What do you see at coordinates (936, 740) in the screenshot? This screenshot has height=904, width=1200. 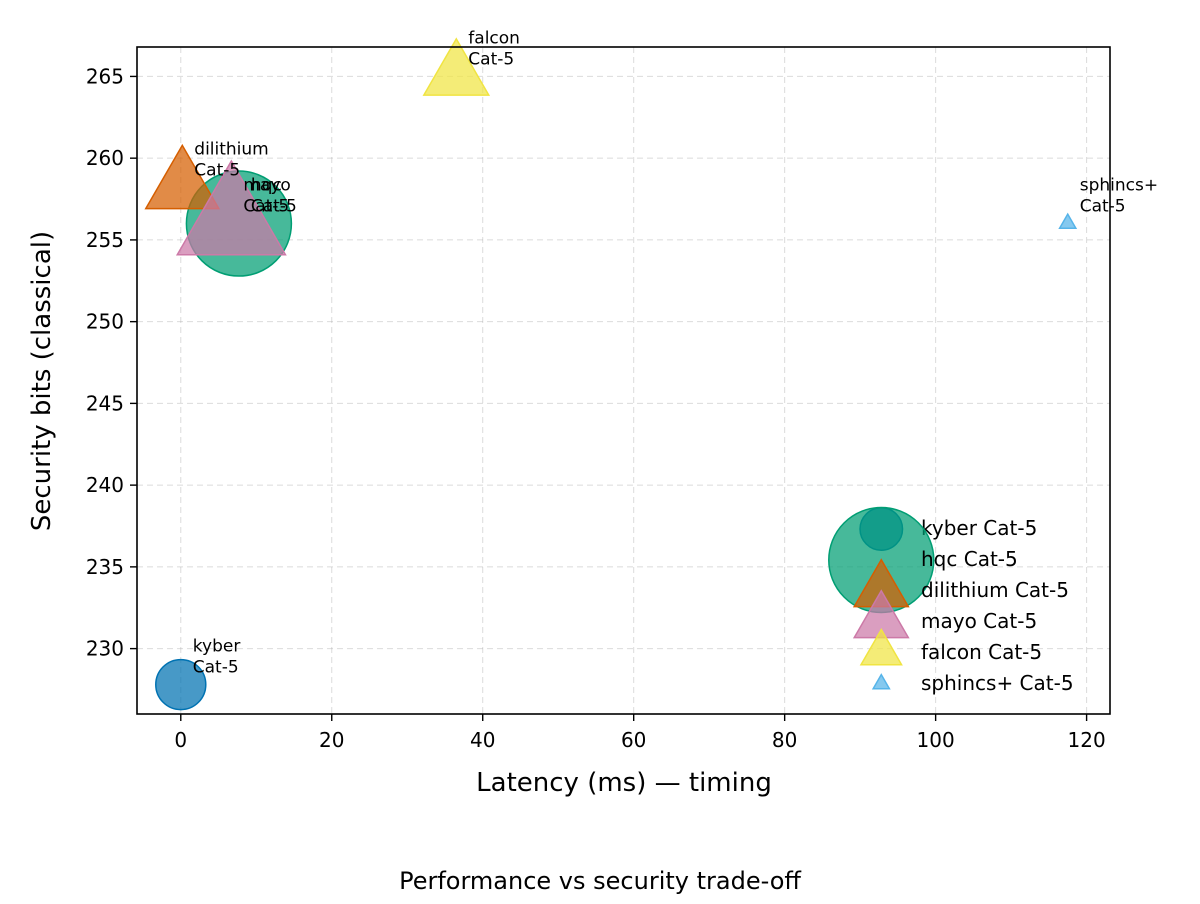 I see `x-tick-label: 100` at bounding box center [936, 740].